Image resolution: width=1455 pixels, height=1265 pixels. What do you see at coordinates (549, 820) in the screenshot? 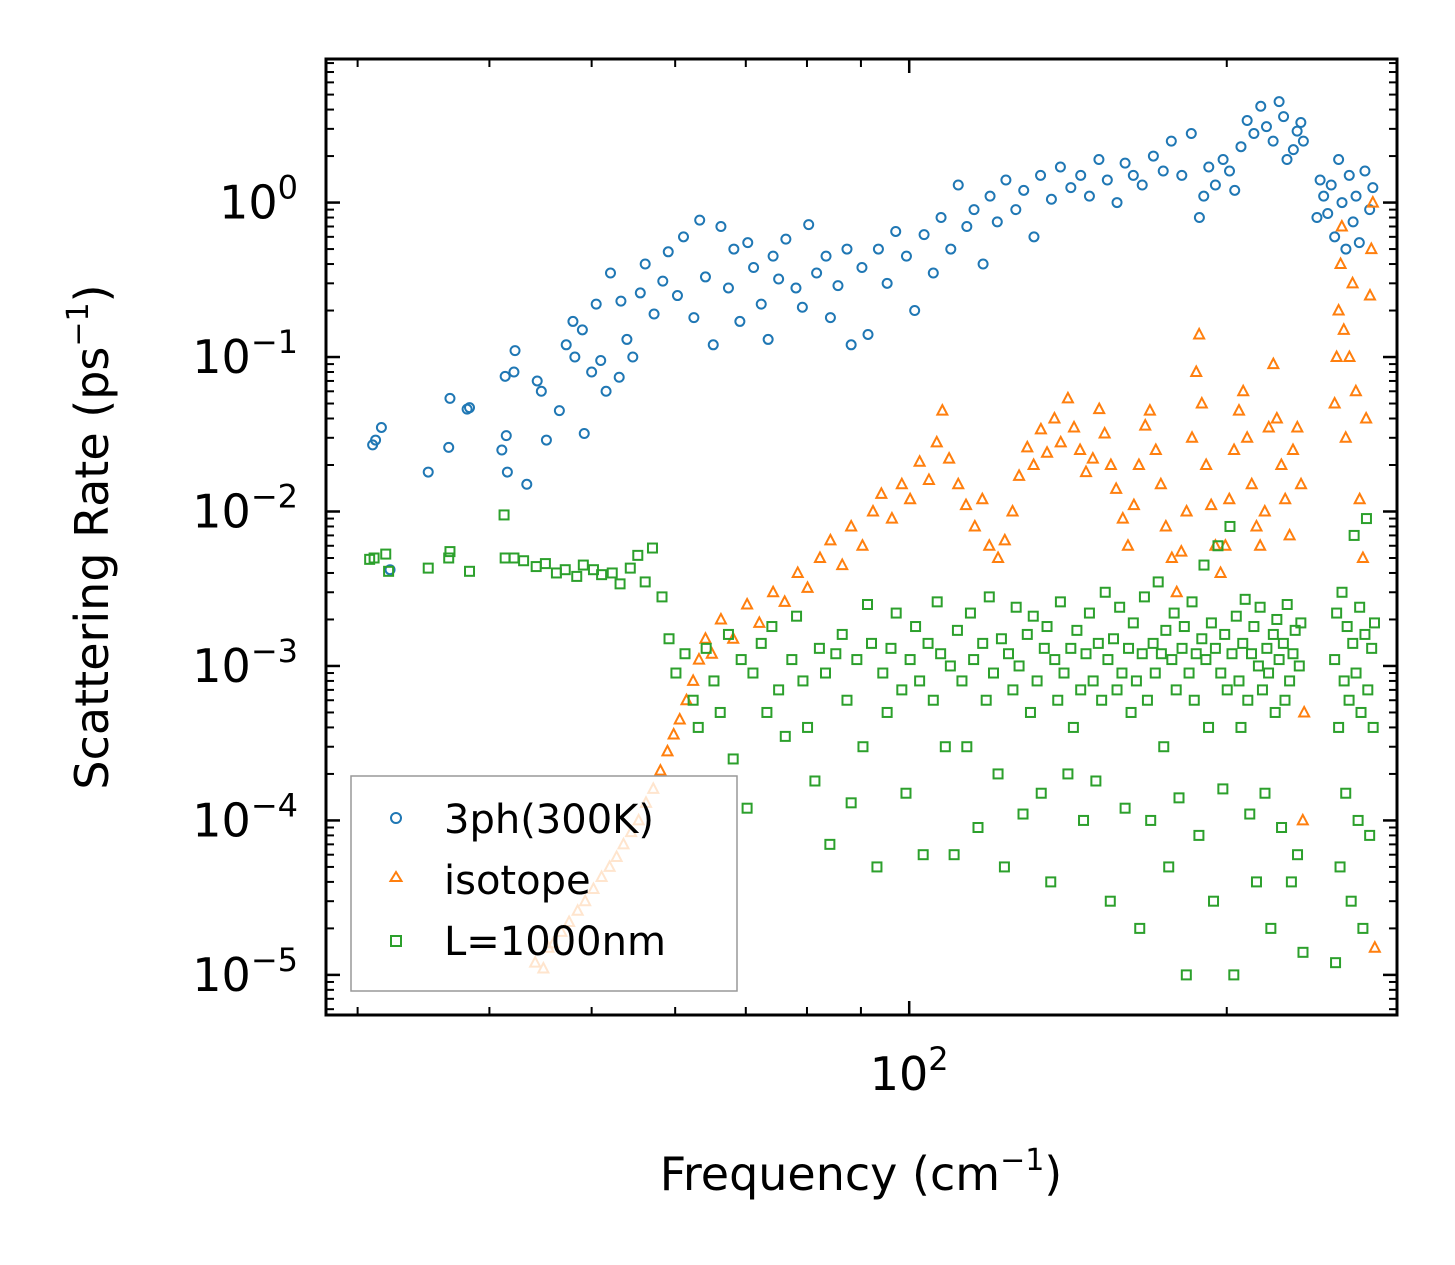
I see `legend-label-3ph: 3ph(300K)` at bounding box center [549, 820].